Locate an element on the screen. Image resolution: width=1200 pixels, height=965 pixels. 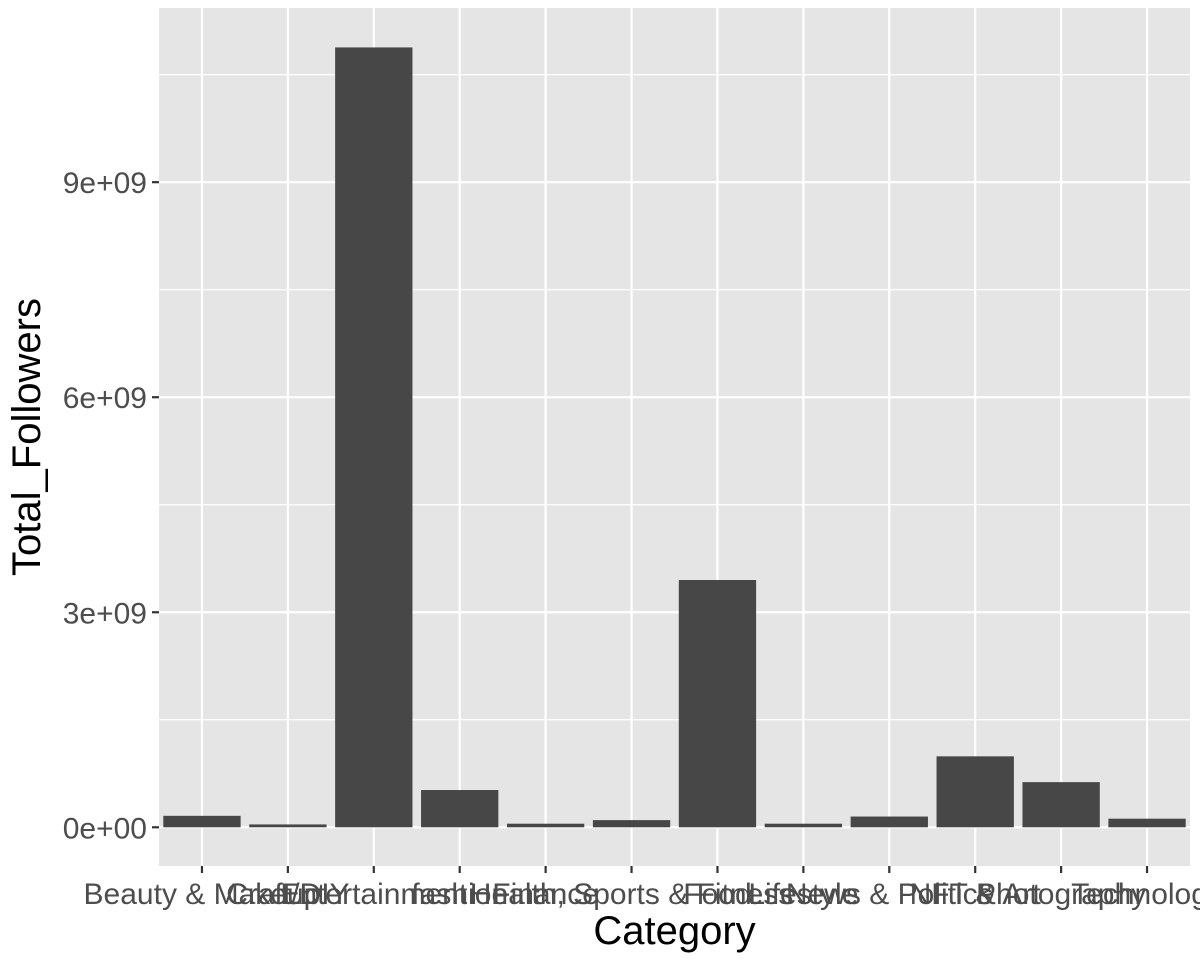
x-tick-label: Entertainment is located at coordinates (373, 894).